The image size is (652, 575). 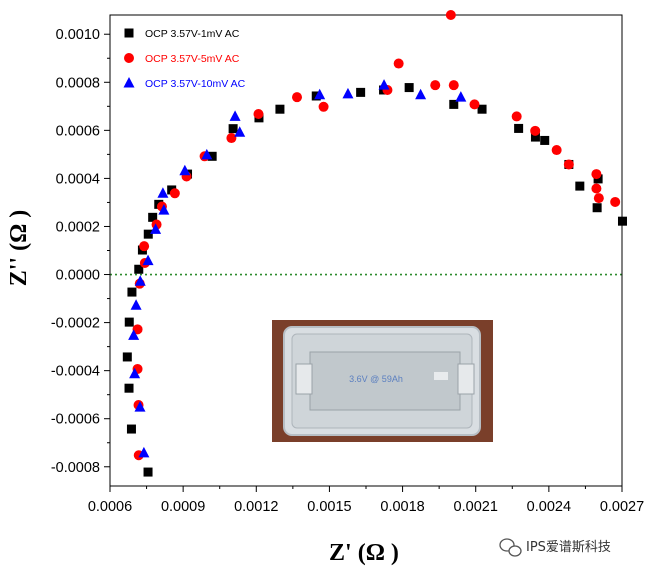 What do you see at coordinates (110, 507) in the screenshot?
I see `x-tick-label: 0.0006` at bounding box center [110, 507].